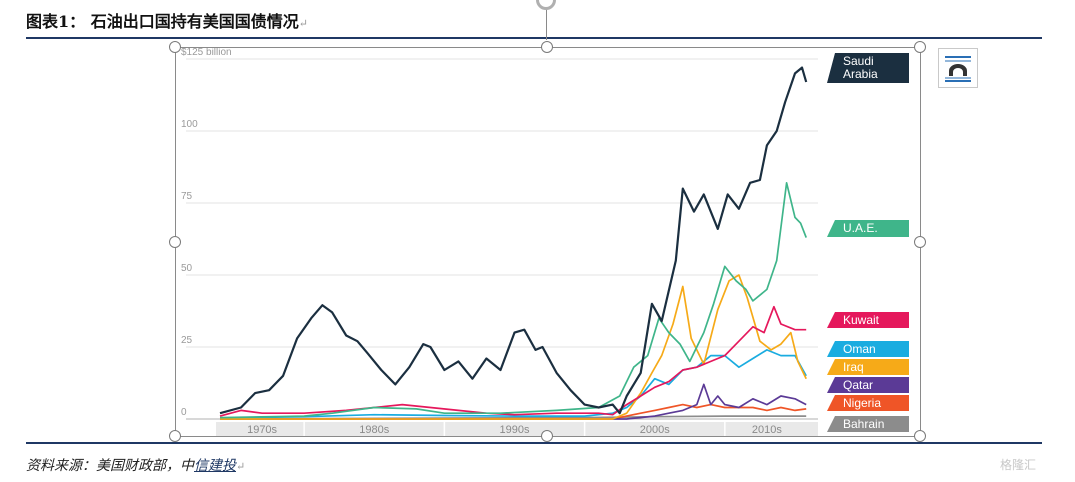  Describe the element at coordinates (534, 443) in the screenshot. I see `bottom-rule` at that location.